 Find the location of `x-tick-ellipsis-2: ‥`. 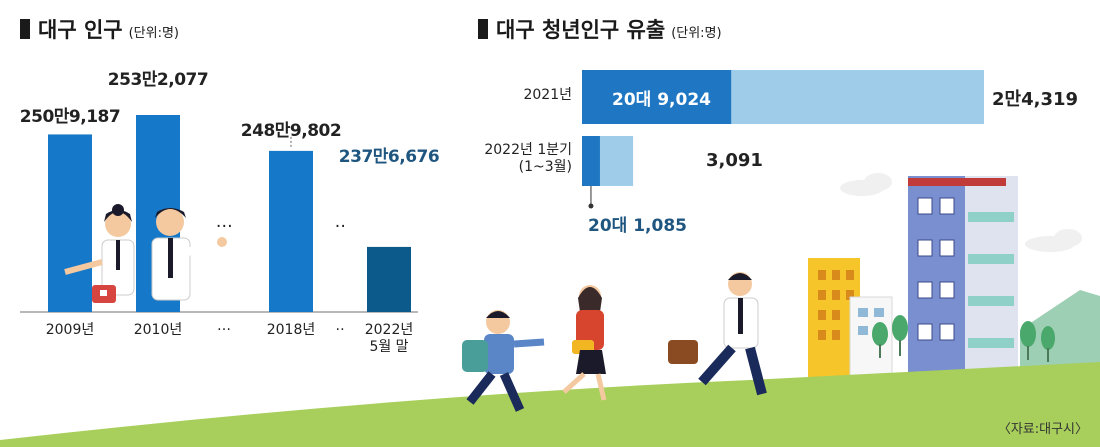

x-tick-ellipsis-2: ‥ is located at coordinates (340, 326).